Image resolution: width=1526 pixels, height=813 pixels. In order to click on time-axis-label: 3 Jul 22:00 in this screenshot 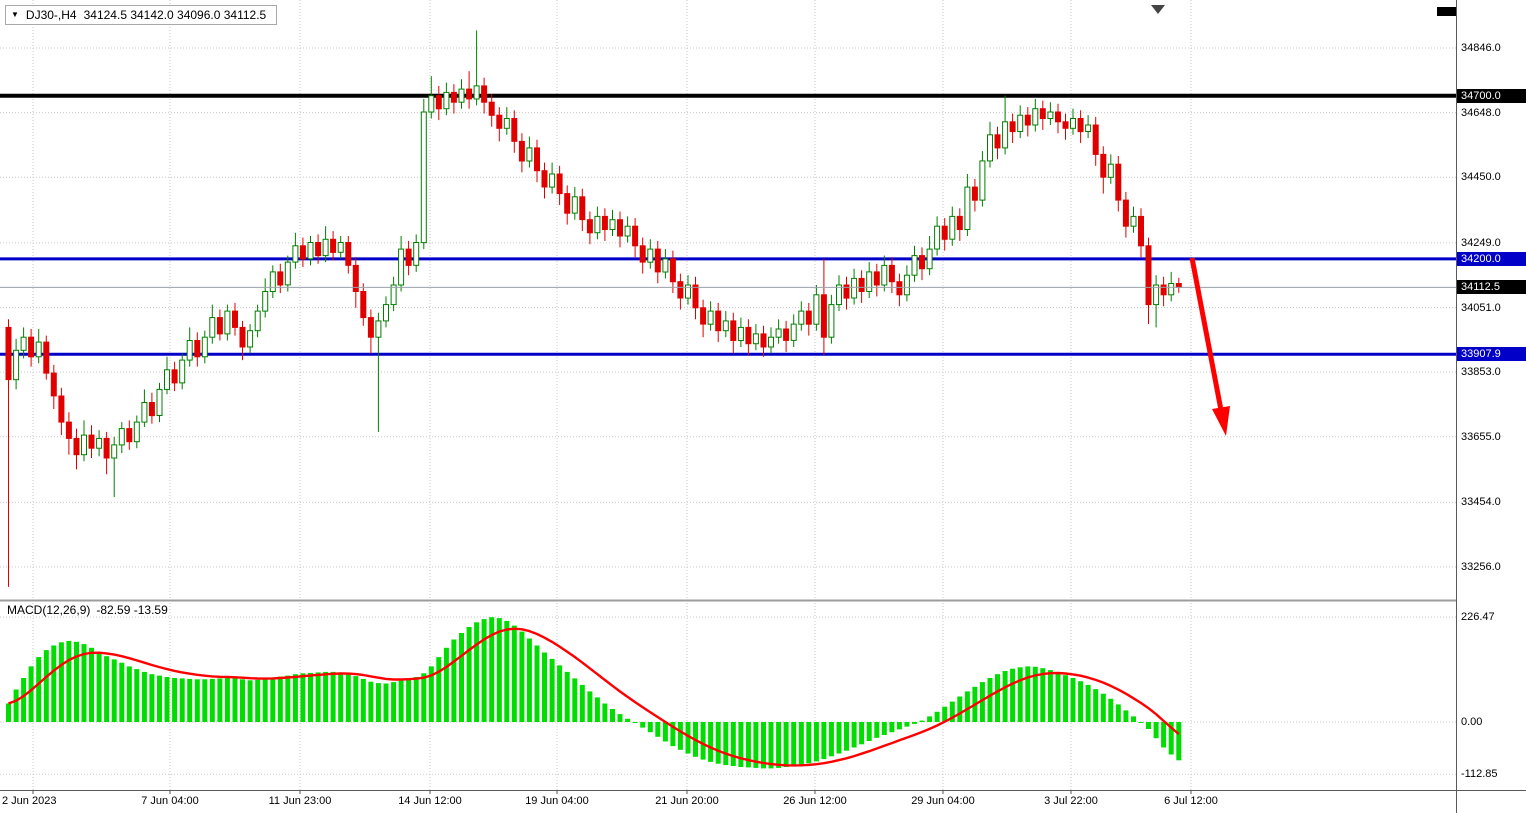, I will do `click(1071, 801)`.